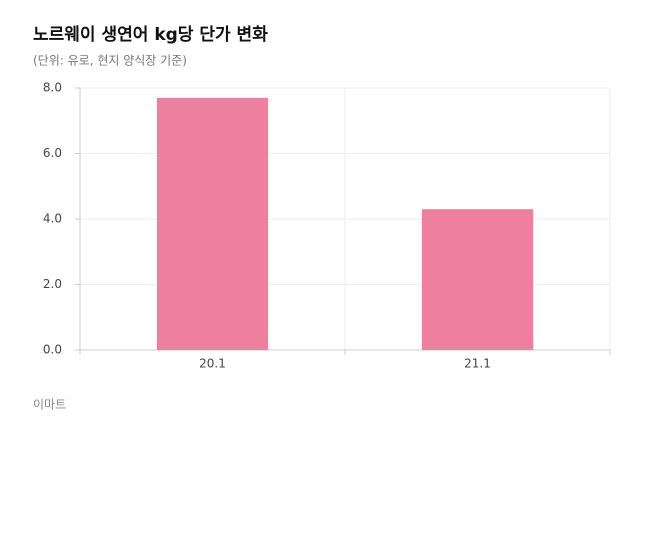  I want to click on y-tick-label: 2.0, so click(52, 284).